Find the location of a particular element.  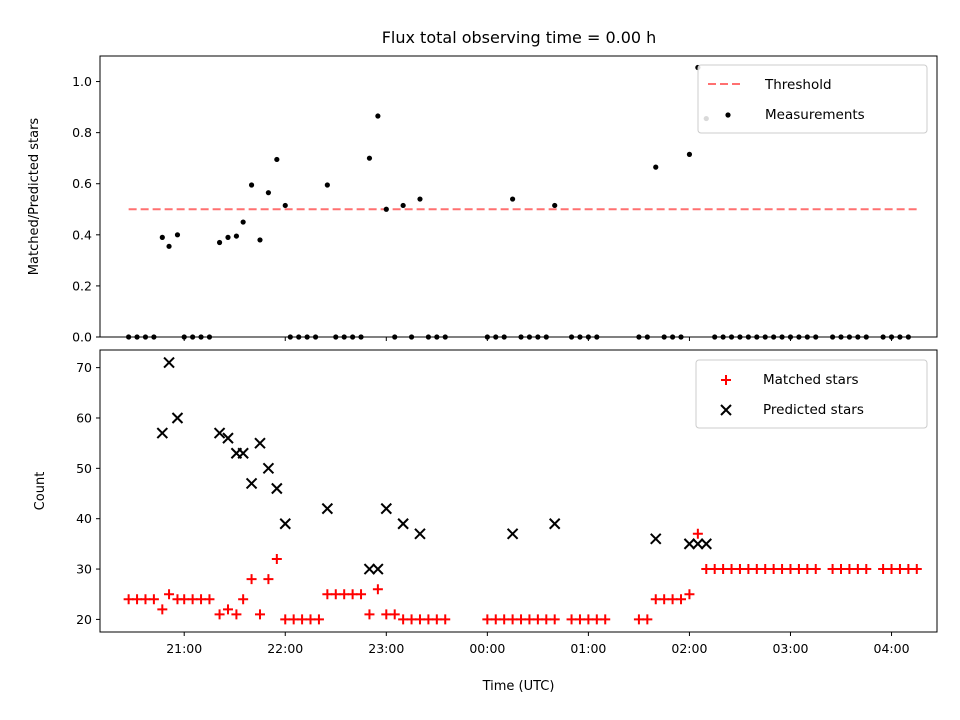

legend-matched-label: Matched stars is located at coordinates (811, 380).